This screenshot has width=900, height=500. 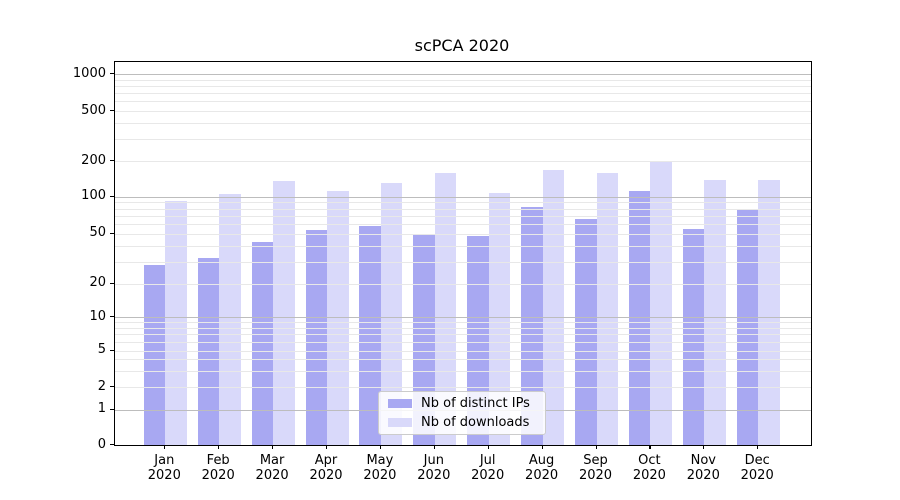 I want to click on x-tick-label-nov: Nov 2020, so click(x=703, y=468).